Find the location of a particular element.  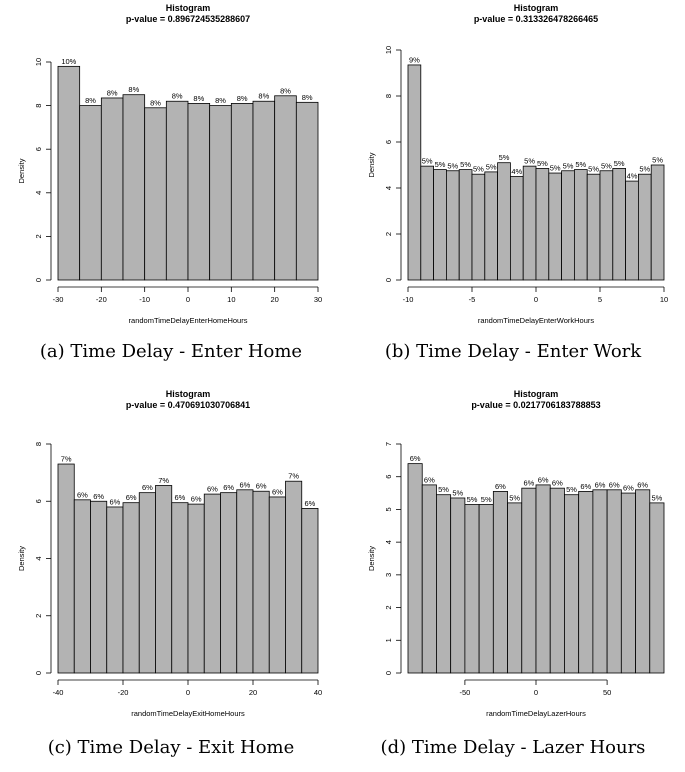

x-tick-label: 30 is located at coordinates (318, 299).